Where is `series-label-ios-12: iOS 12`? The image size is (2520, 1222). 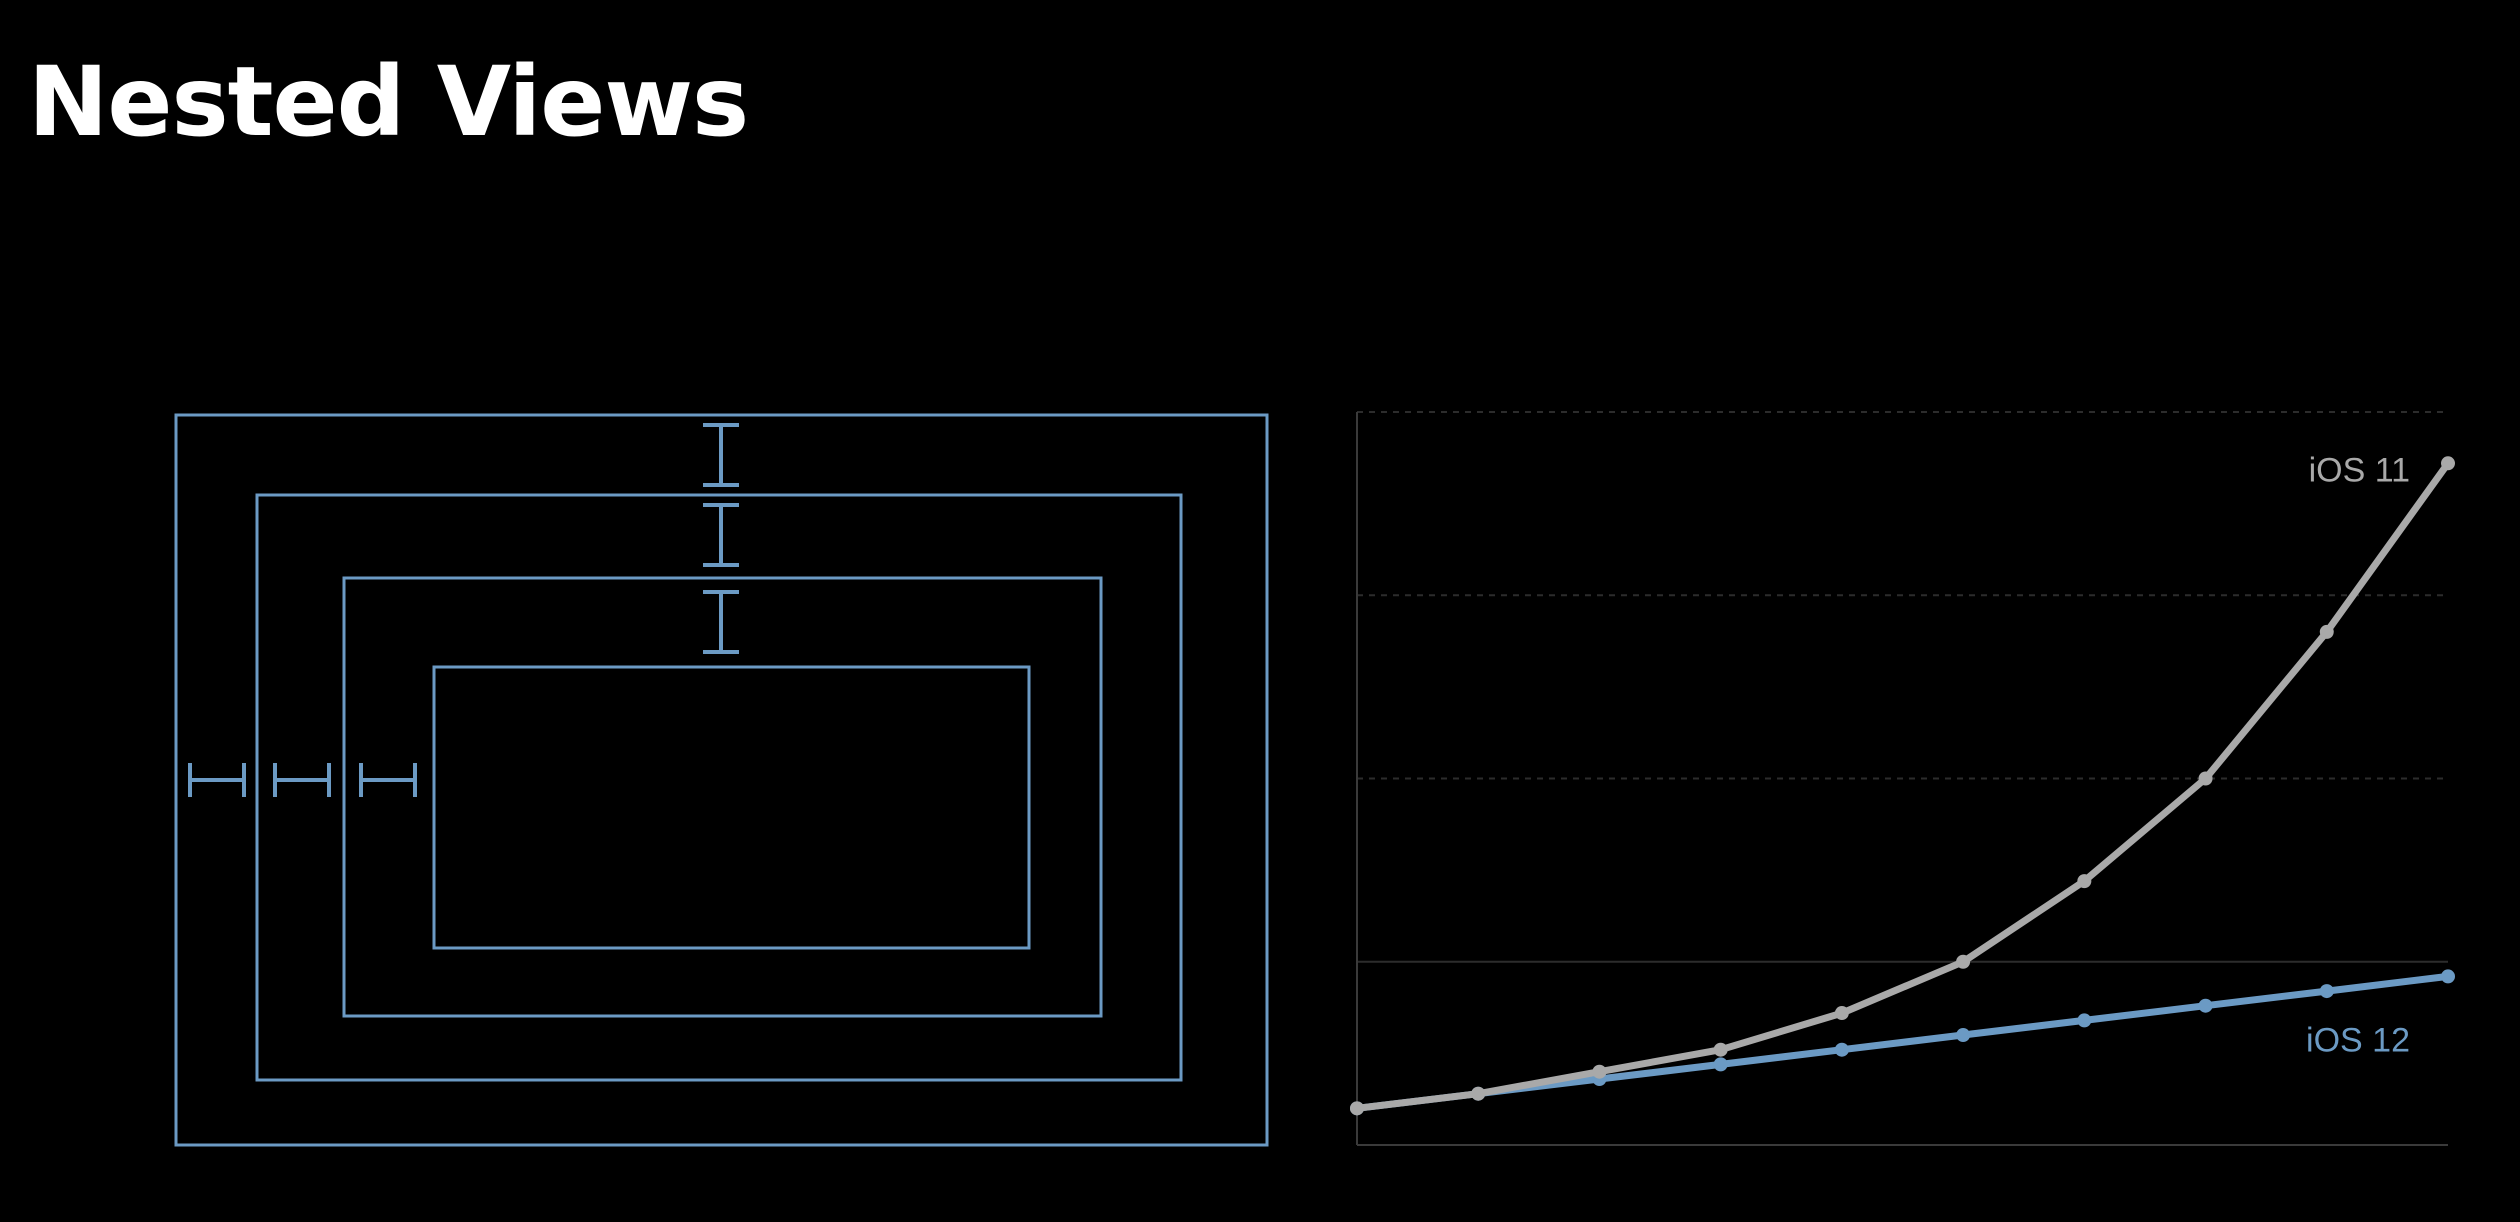 series-label-ios-12: iOS 12 is located at coordinates (2358, 1040).